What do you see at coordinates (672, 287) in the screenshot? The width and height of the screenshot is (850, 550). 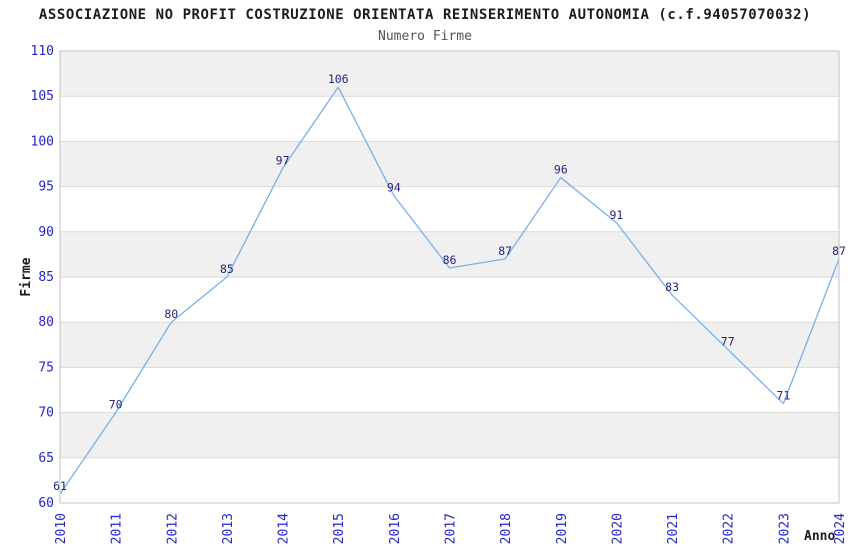 I see `data-point-label: 83` at bounding box center [672, 287].